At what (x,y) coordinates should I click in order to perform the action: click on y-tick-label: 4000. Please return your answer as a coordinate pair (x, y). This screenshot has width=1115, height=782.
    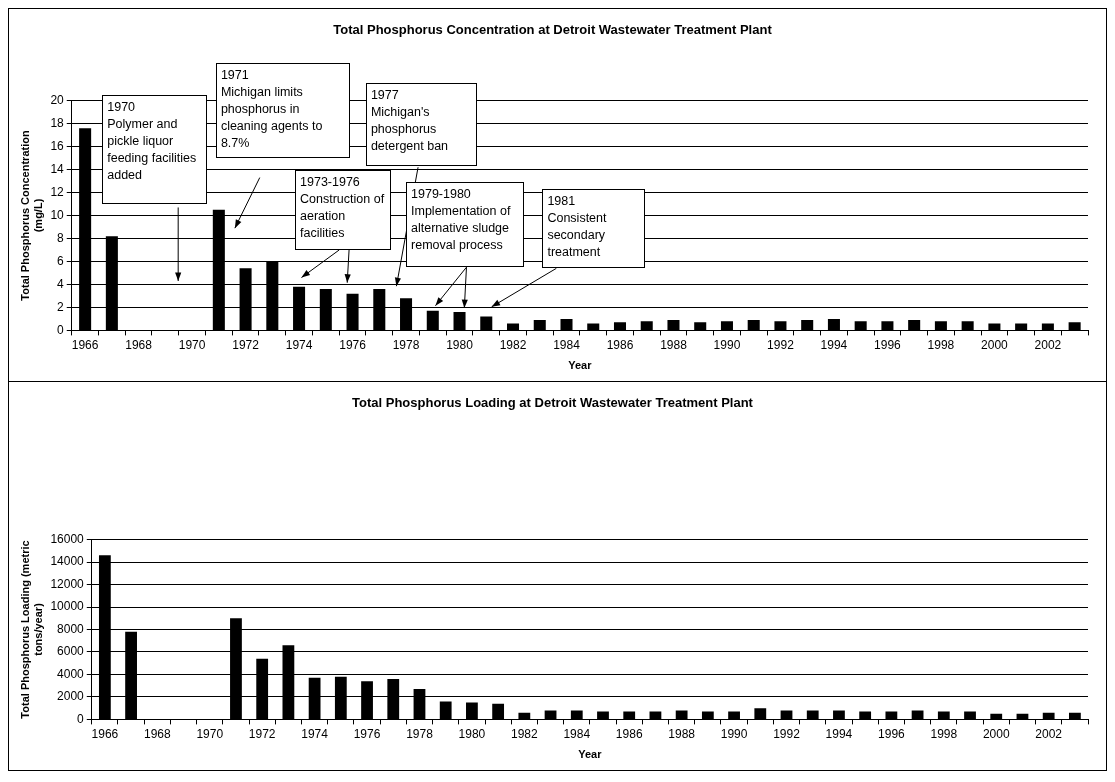
    Looking at the image, I should click on (71, 673).